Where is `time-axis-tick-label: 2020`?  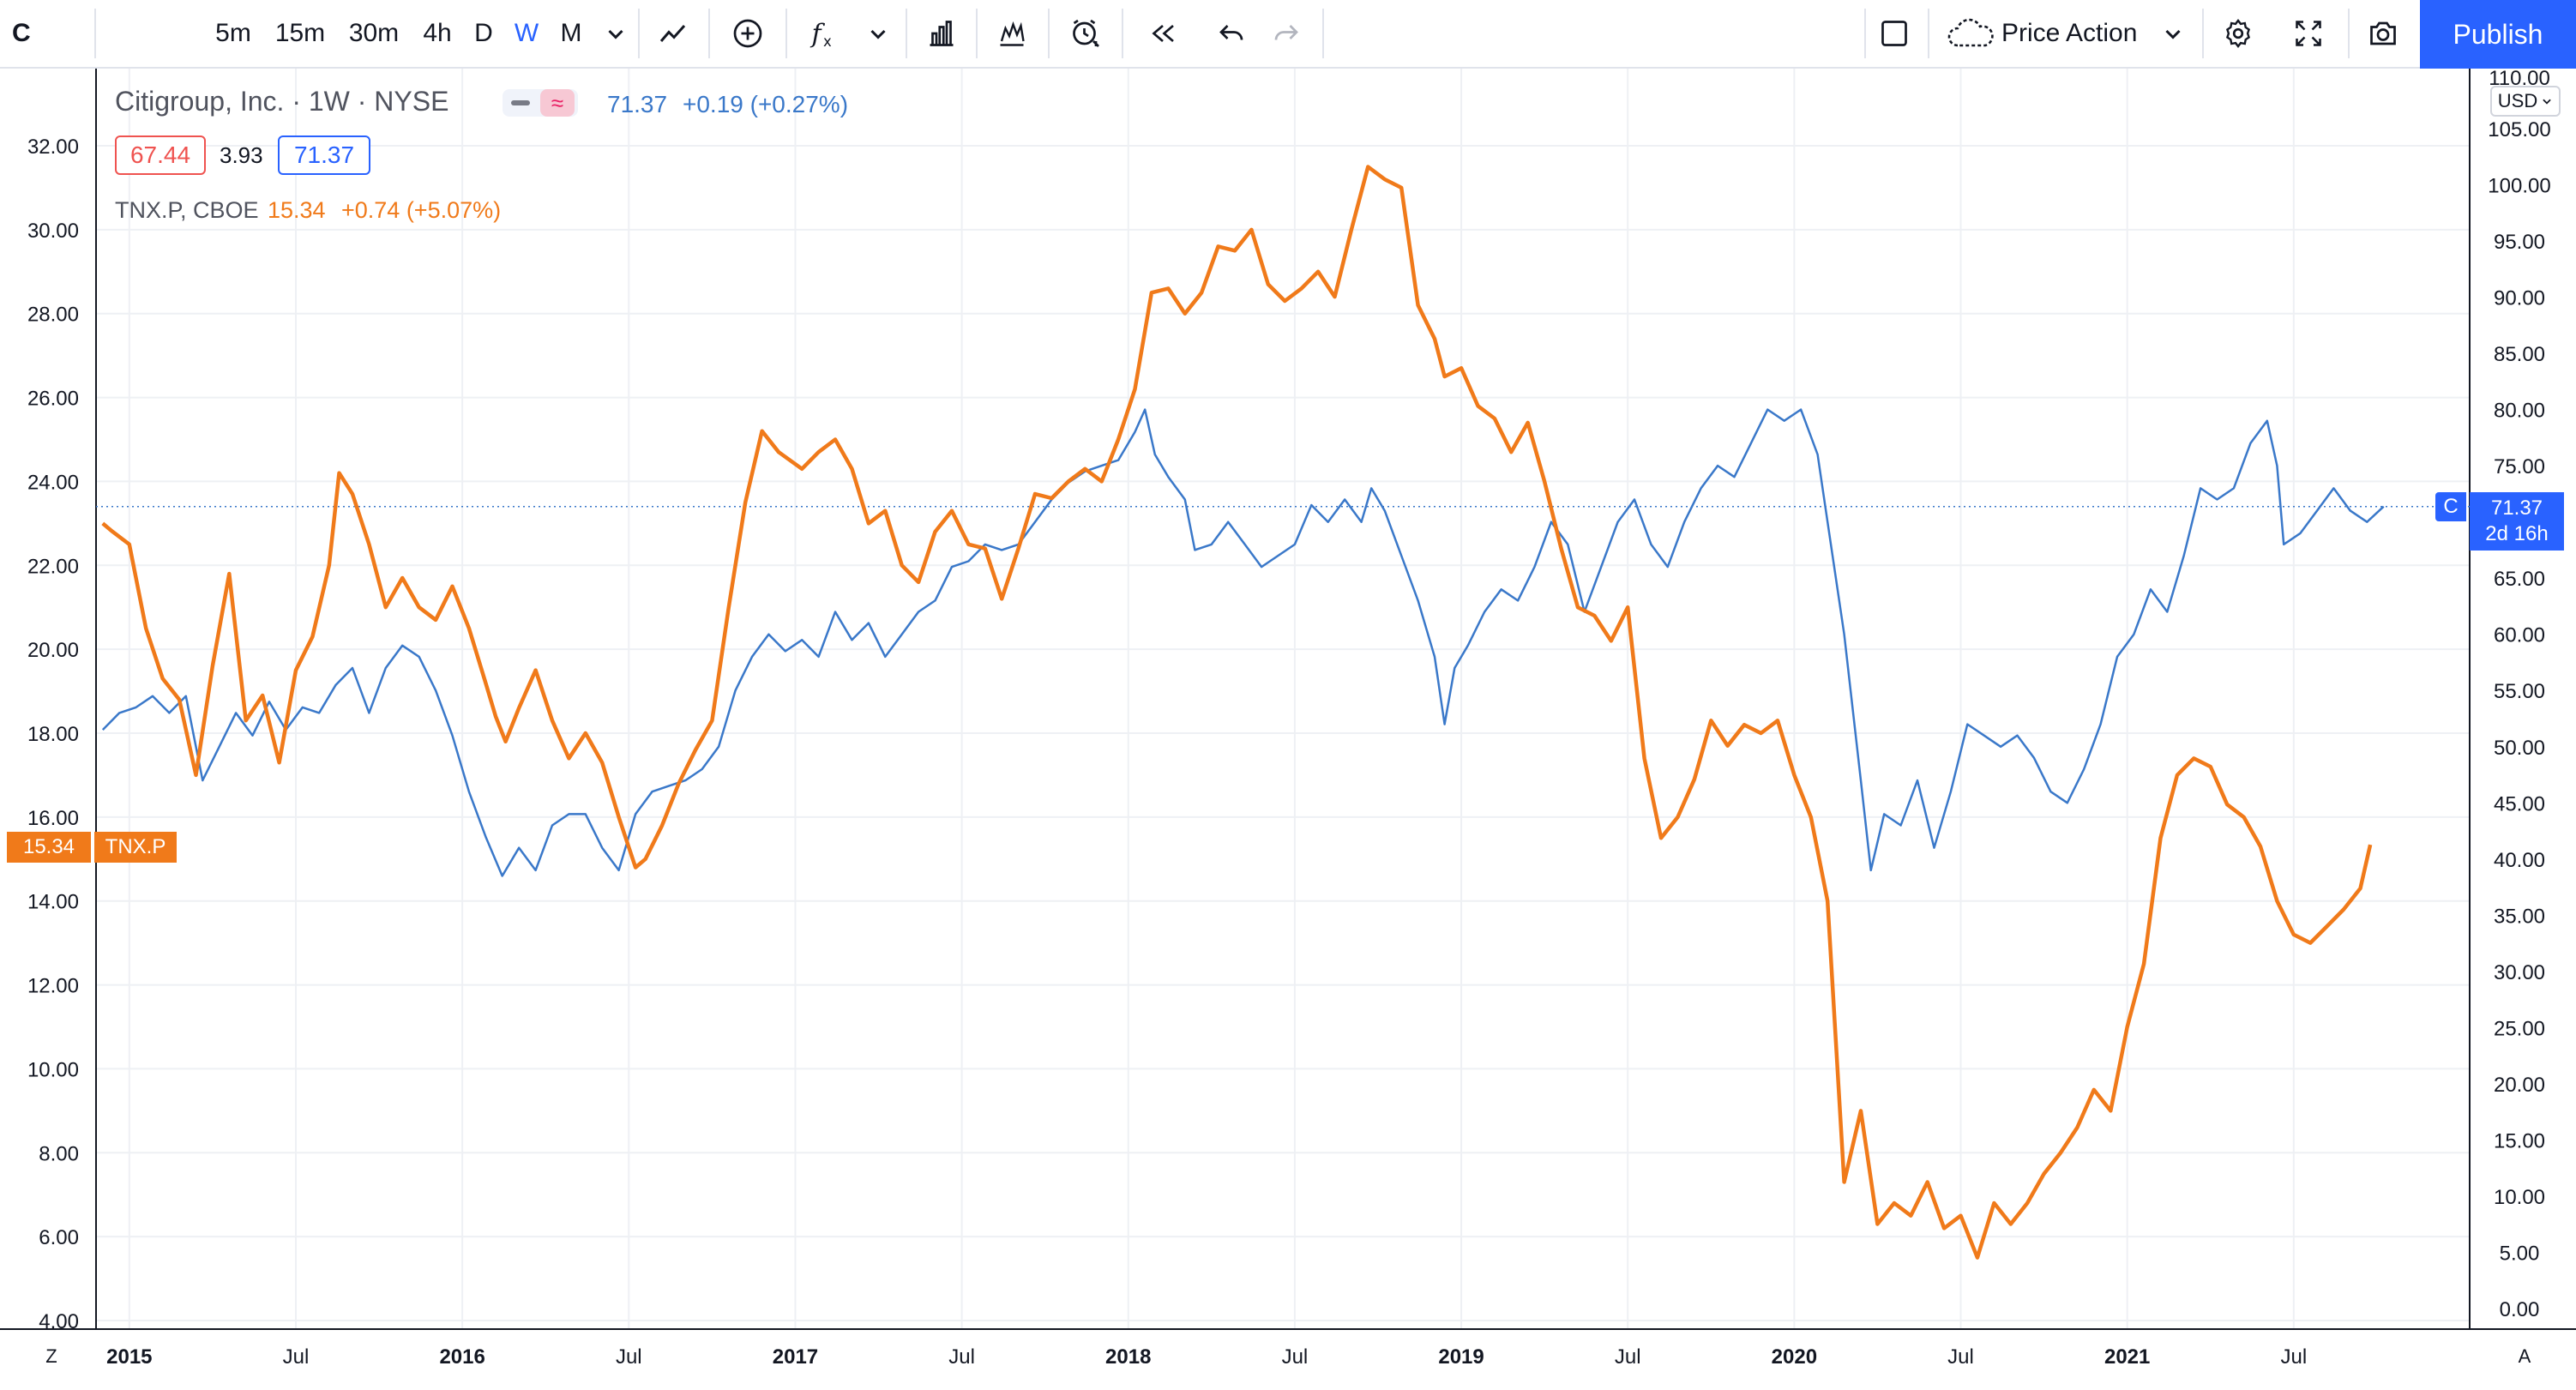 time-axis-tick-label: 2020 is located at coordinates (1795, 1357).